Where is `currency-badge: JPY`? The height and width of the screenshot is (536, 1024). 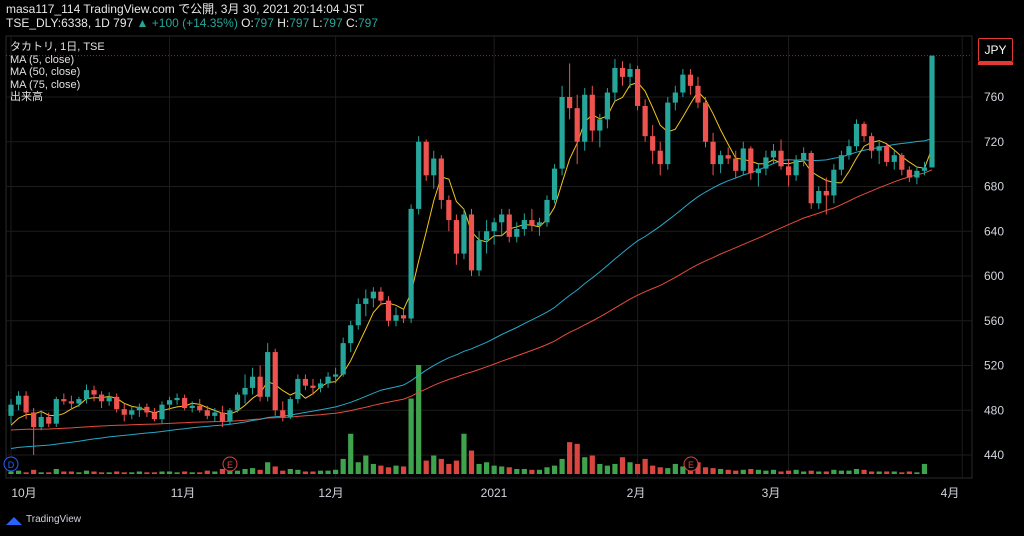
currency-badge: JPY is located at coordinates (995, 50).